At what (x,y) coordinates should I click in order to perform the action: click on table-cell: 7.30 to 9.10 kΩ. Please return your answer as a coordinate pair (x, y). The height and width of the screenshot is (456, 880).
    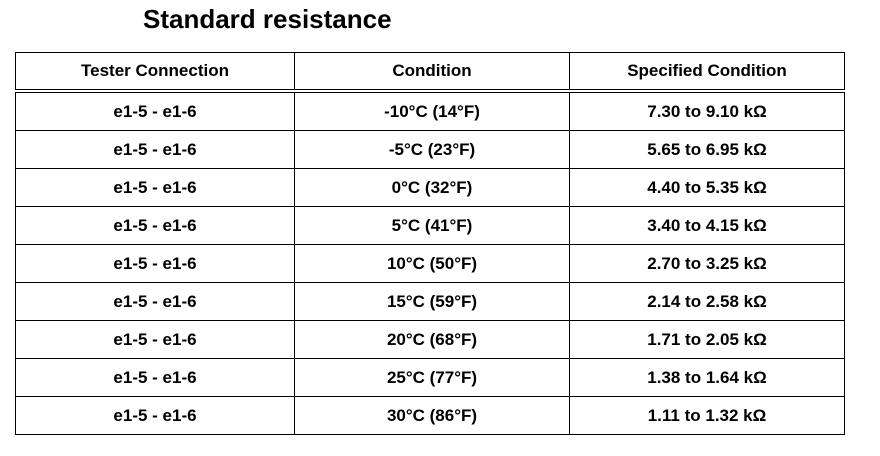
    Looking at the image, I should click on (707, 110).